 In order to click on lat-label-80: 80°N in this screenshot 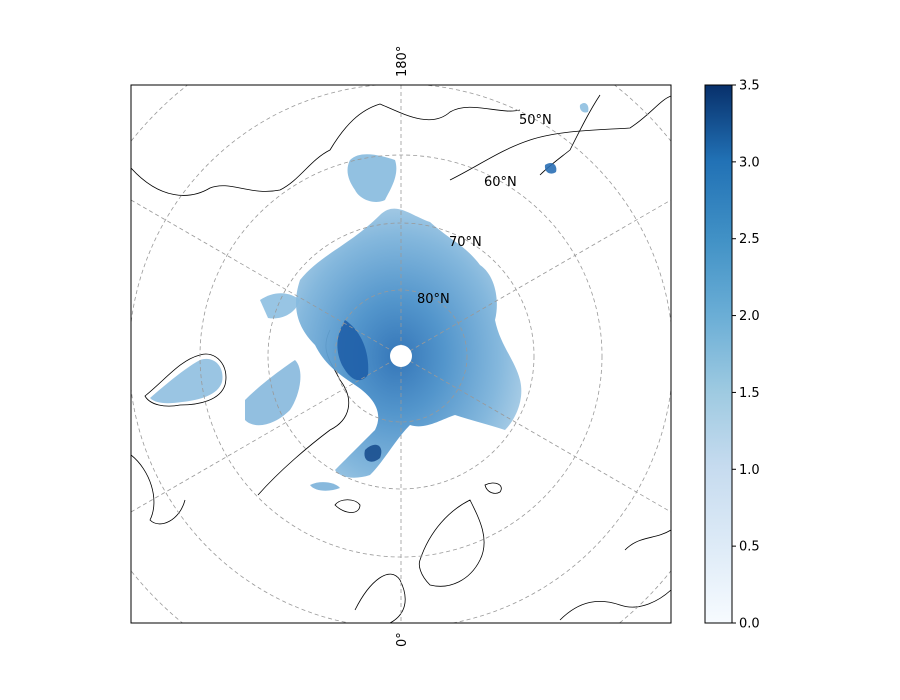, I will do `click(433, 299)`.